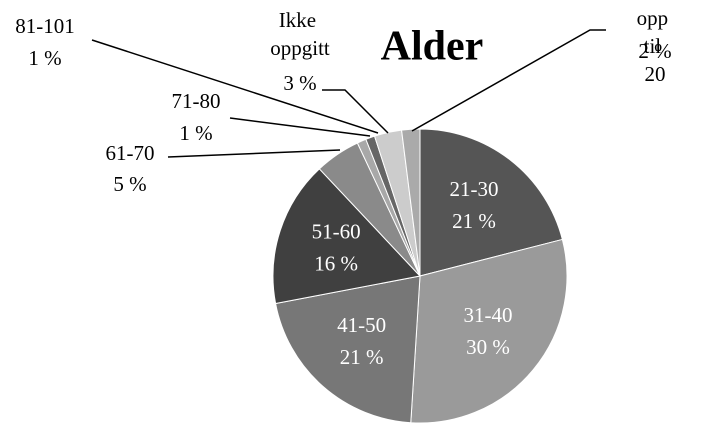 Image resolution: width=712 pixels, height=423 pixels. What do you see at coordinates (655, 18) in the screenshot?
I see `label-line: opp` at bounding box center [655, 18].